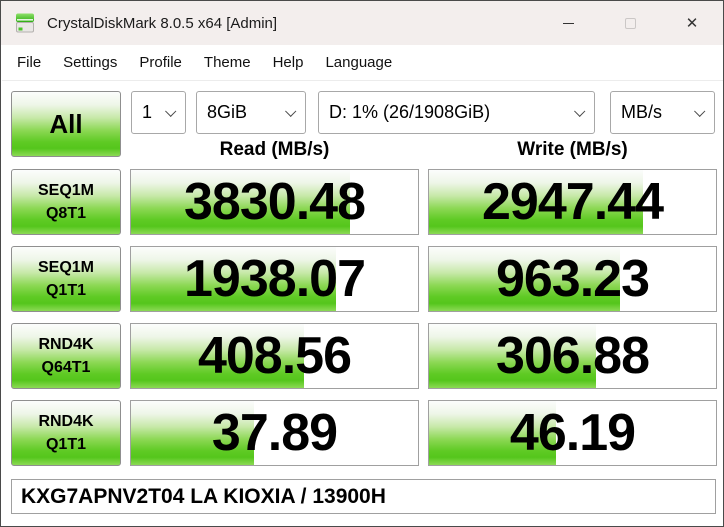 The height and width of the screenshot is (527, 724). What do you see at coordinates (25, 23) in the screenshot?
I see `app-disk-icon` at bounding box center [25, 23].